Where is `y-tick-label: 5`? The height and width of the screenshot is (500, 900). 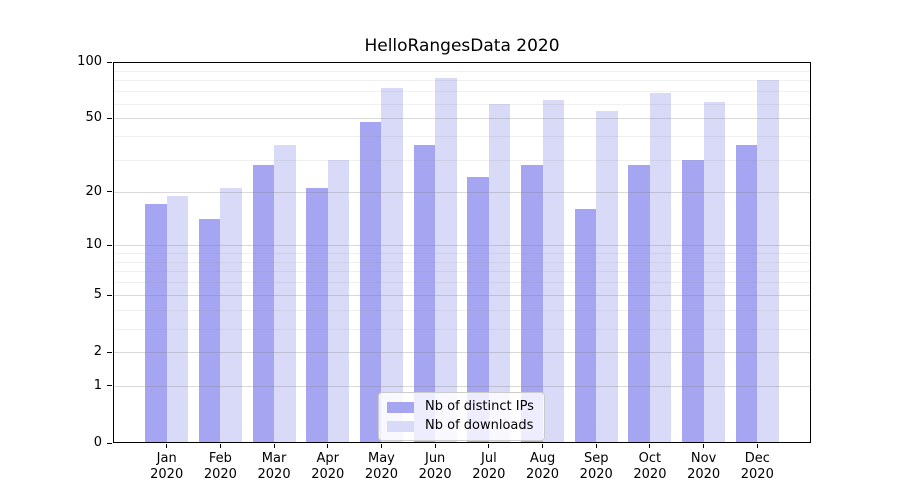 y-tick-label: 5 is located at coordinates (97, 295).